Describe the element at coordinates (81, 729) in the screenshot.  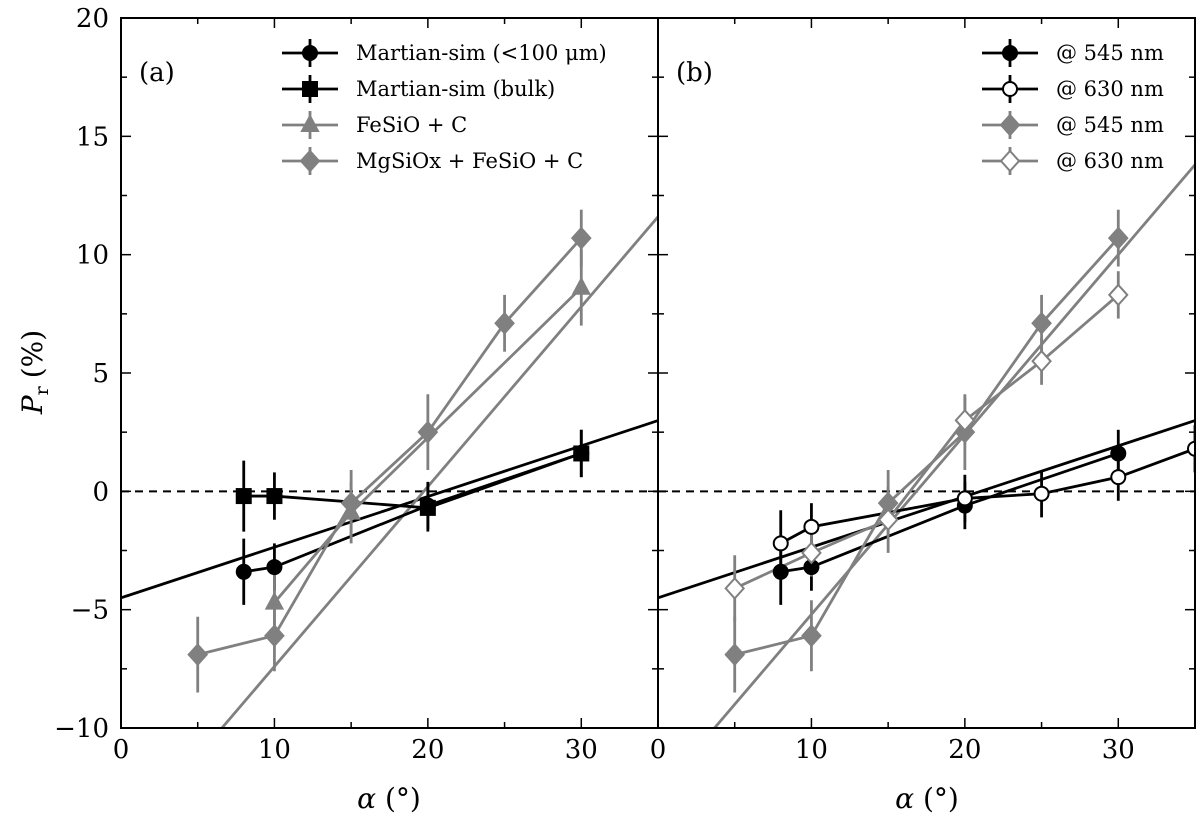
I see `y-tick-label: −10` at that location.